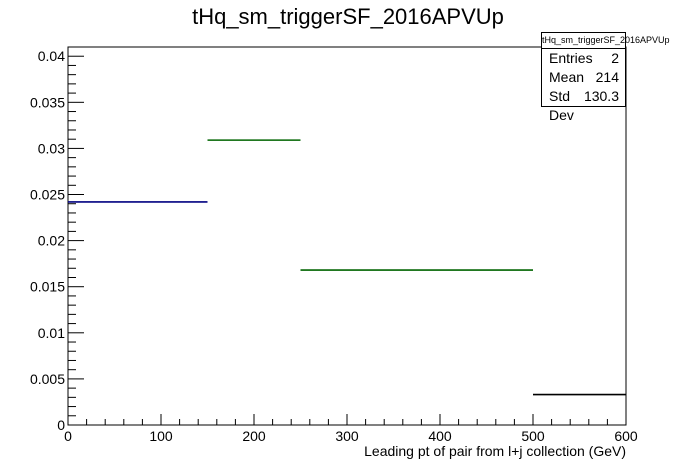 This screenshot has width=696, height=472. What do you see at coordinates (51, 56) in the screenshot?
I see `y-tick-label: 0.04` at bounding box center [51, 56].